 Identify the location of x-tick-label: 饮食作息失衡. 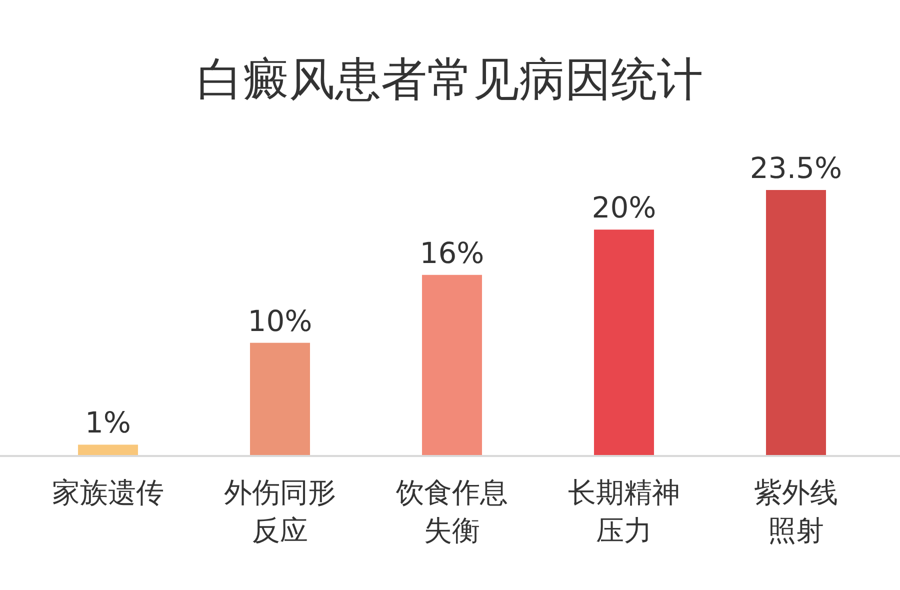
(452, 512).